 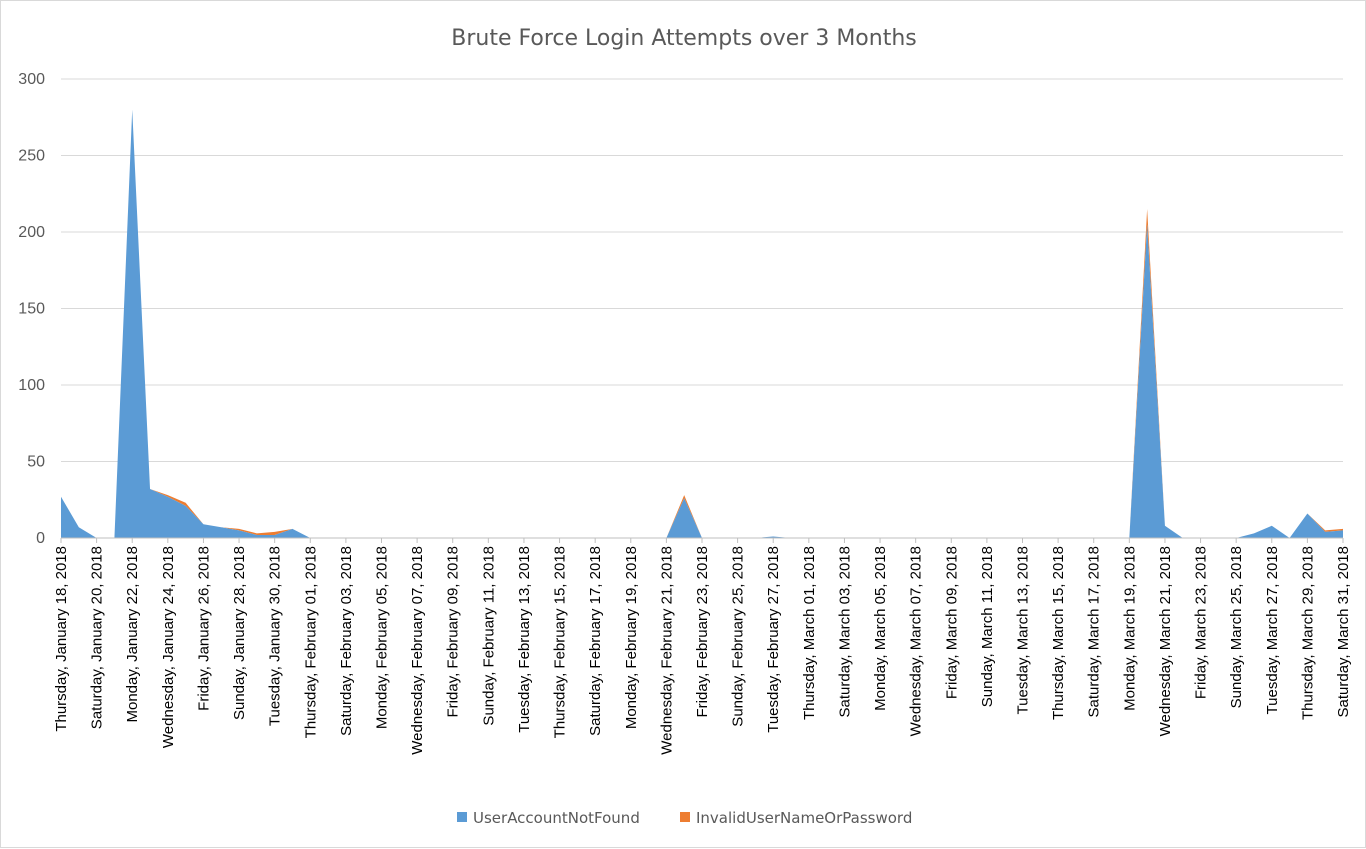 What do you see at coordinates (556, 818) in the screenshot?
I see `legend-label: UserAccountNotFound` at bounding box center [556, 818].